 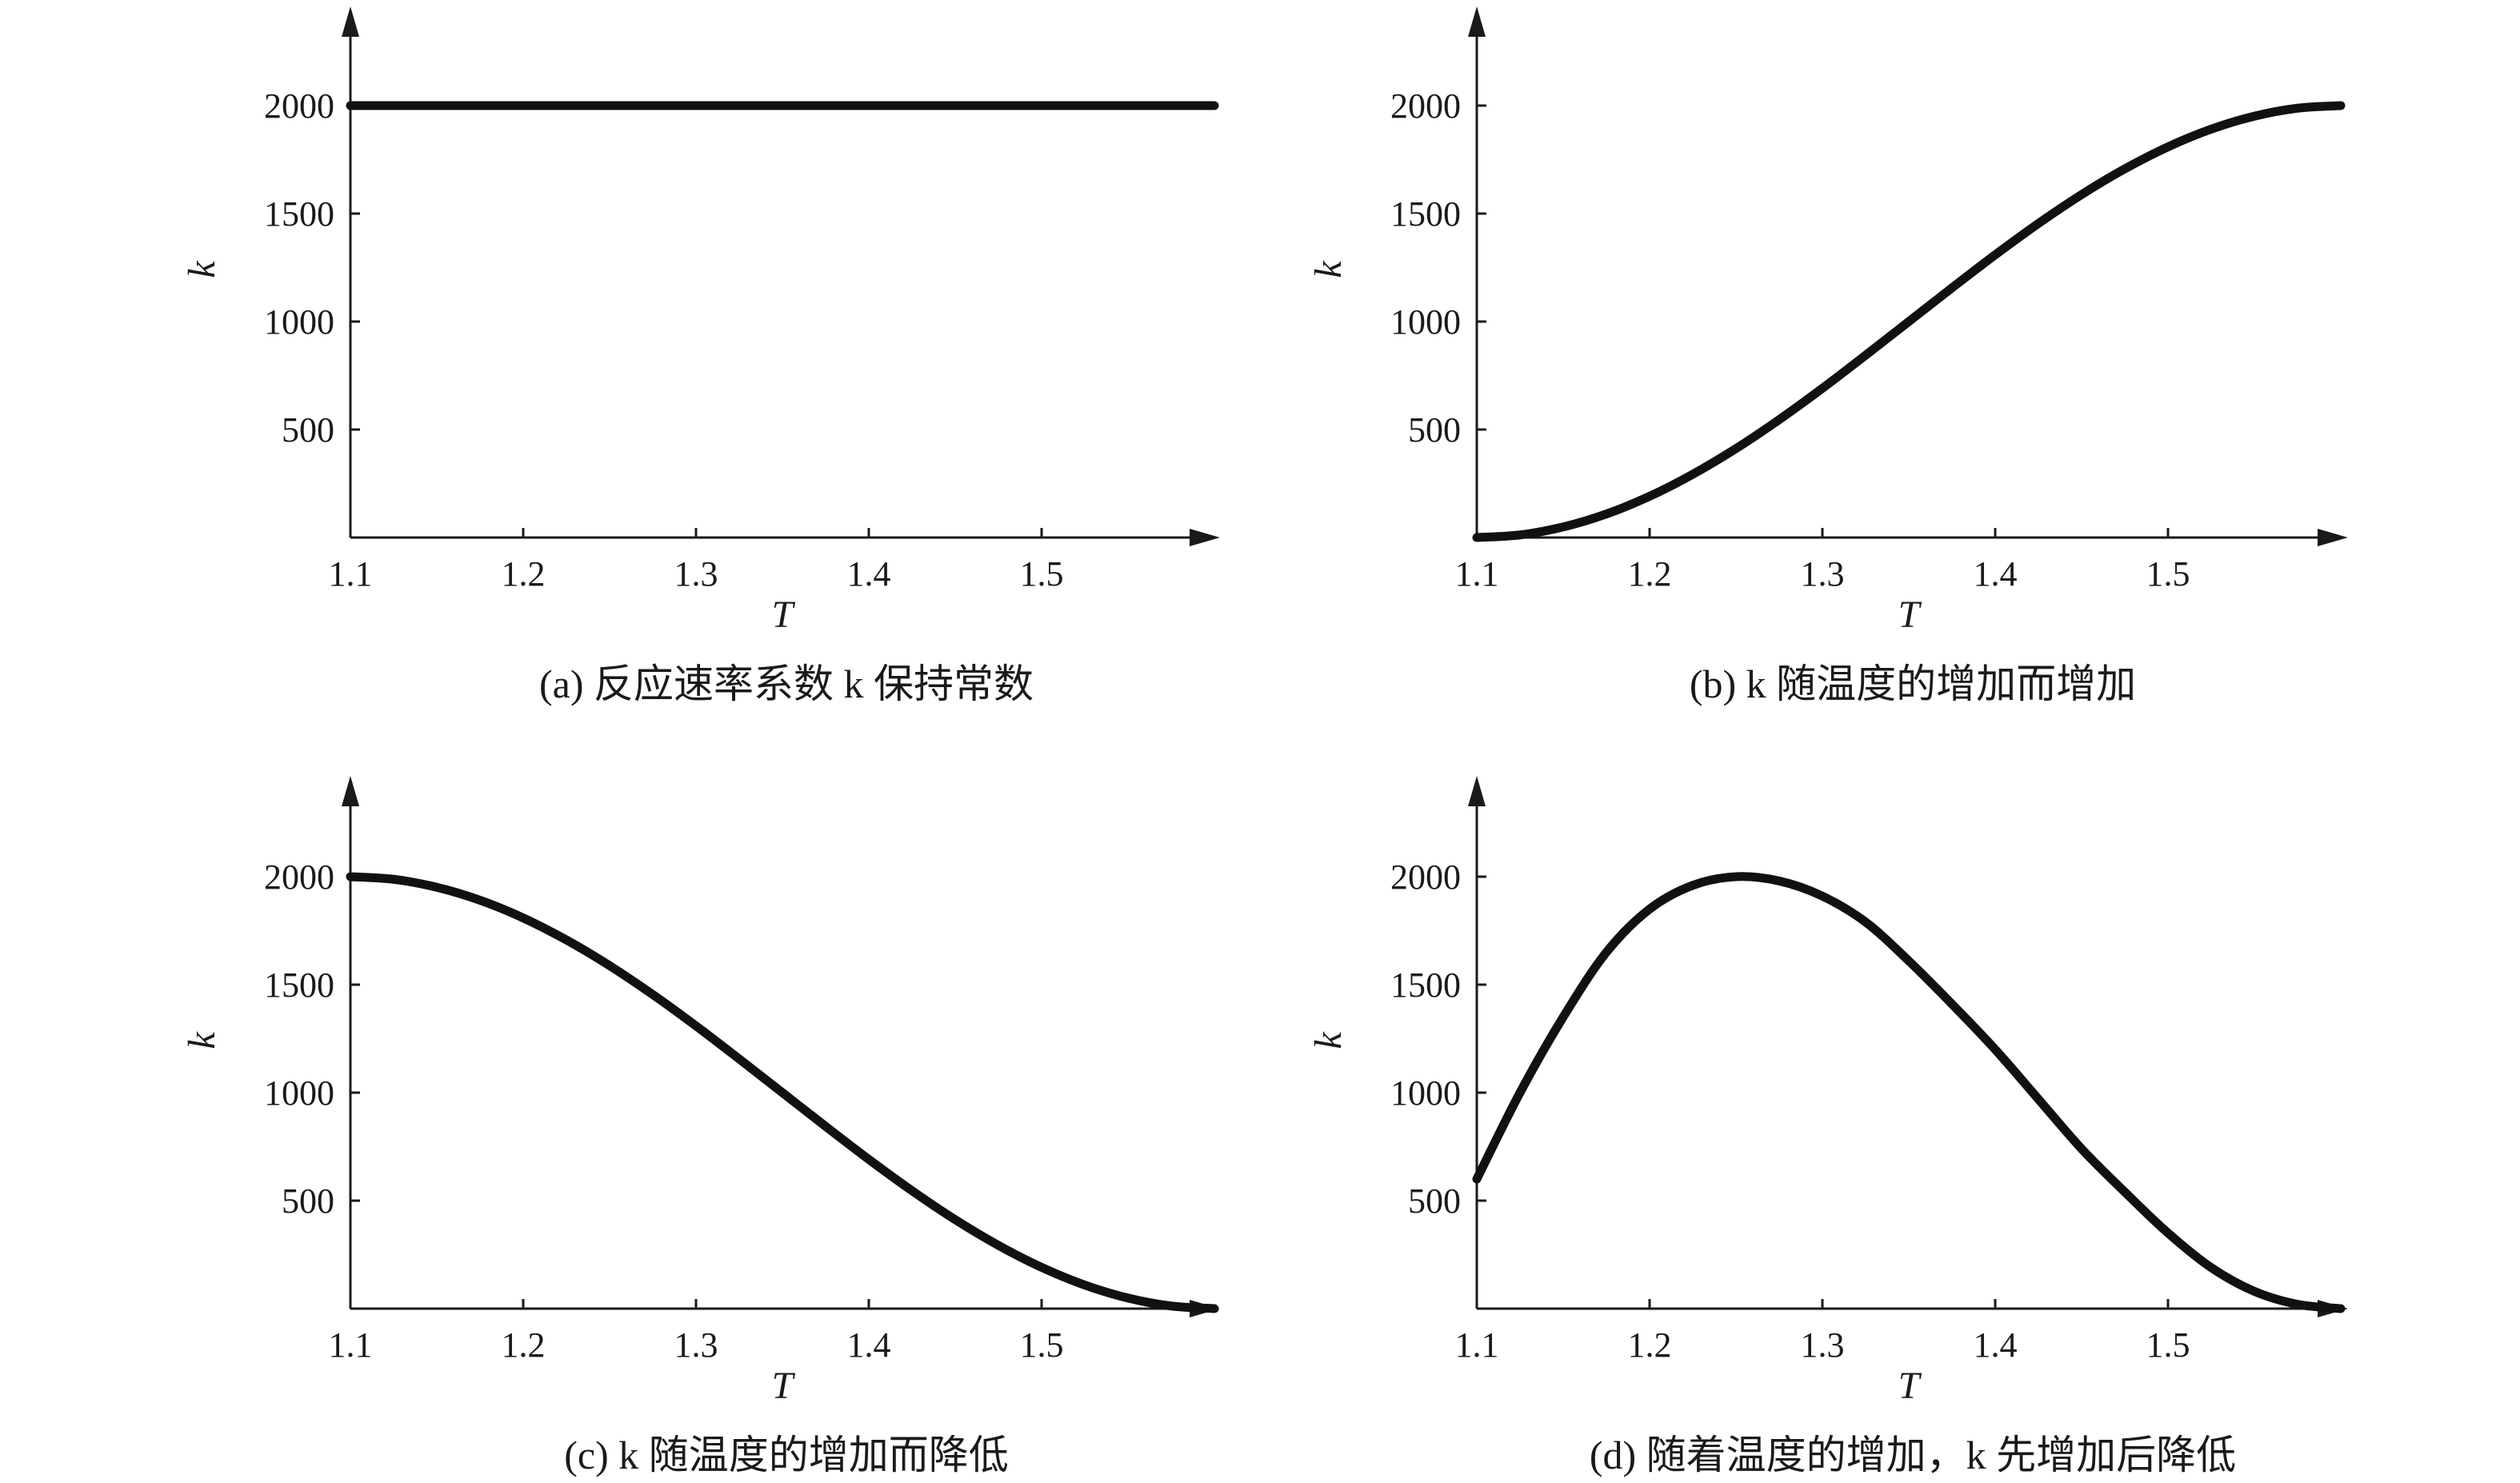 What do you see at coordinates (1205, 537) in the screenshot?
I see `x-axis-arrow-a` at bounding box center [1205, 537].